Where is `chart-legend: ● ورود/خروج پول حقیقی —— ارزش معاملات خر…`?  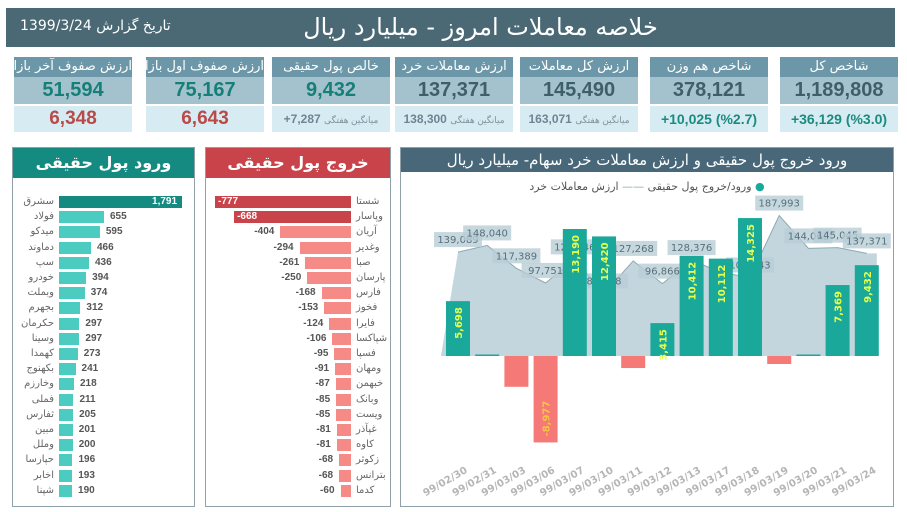
chart-legend: ● ورود/خروج پول حقیقی —— ارزش معاملات خر… is located at coordinates (647, 186).